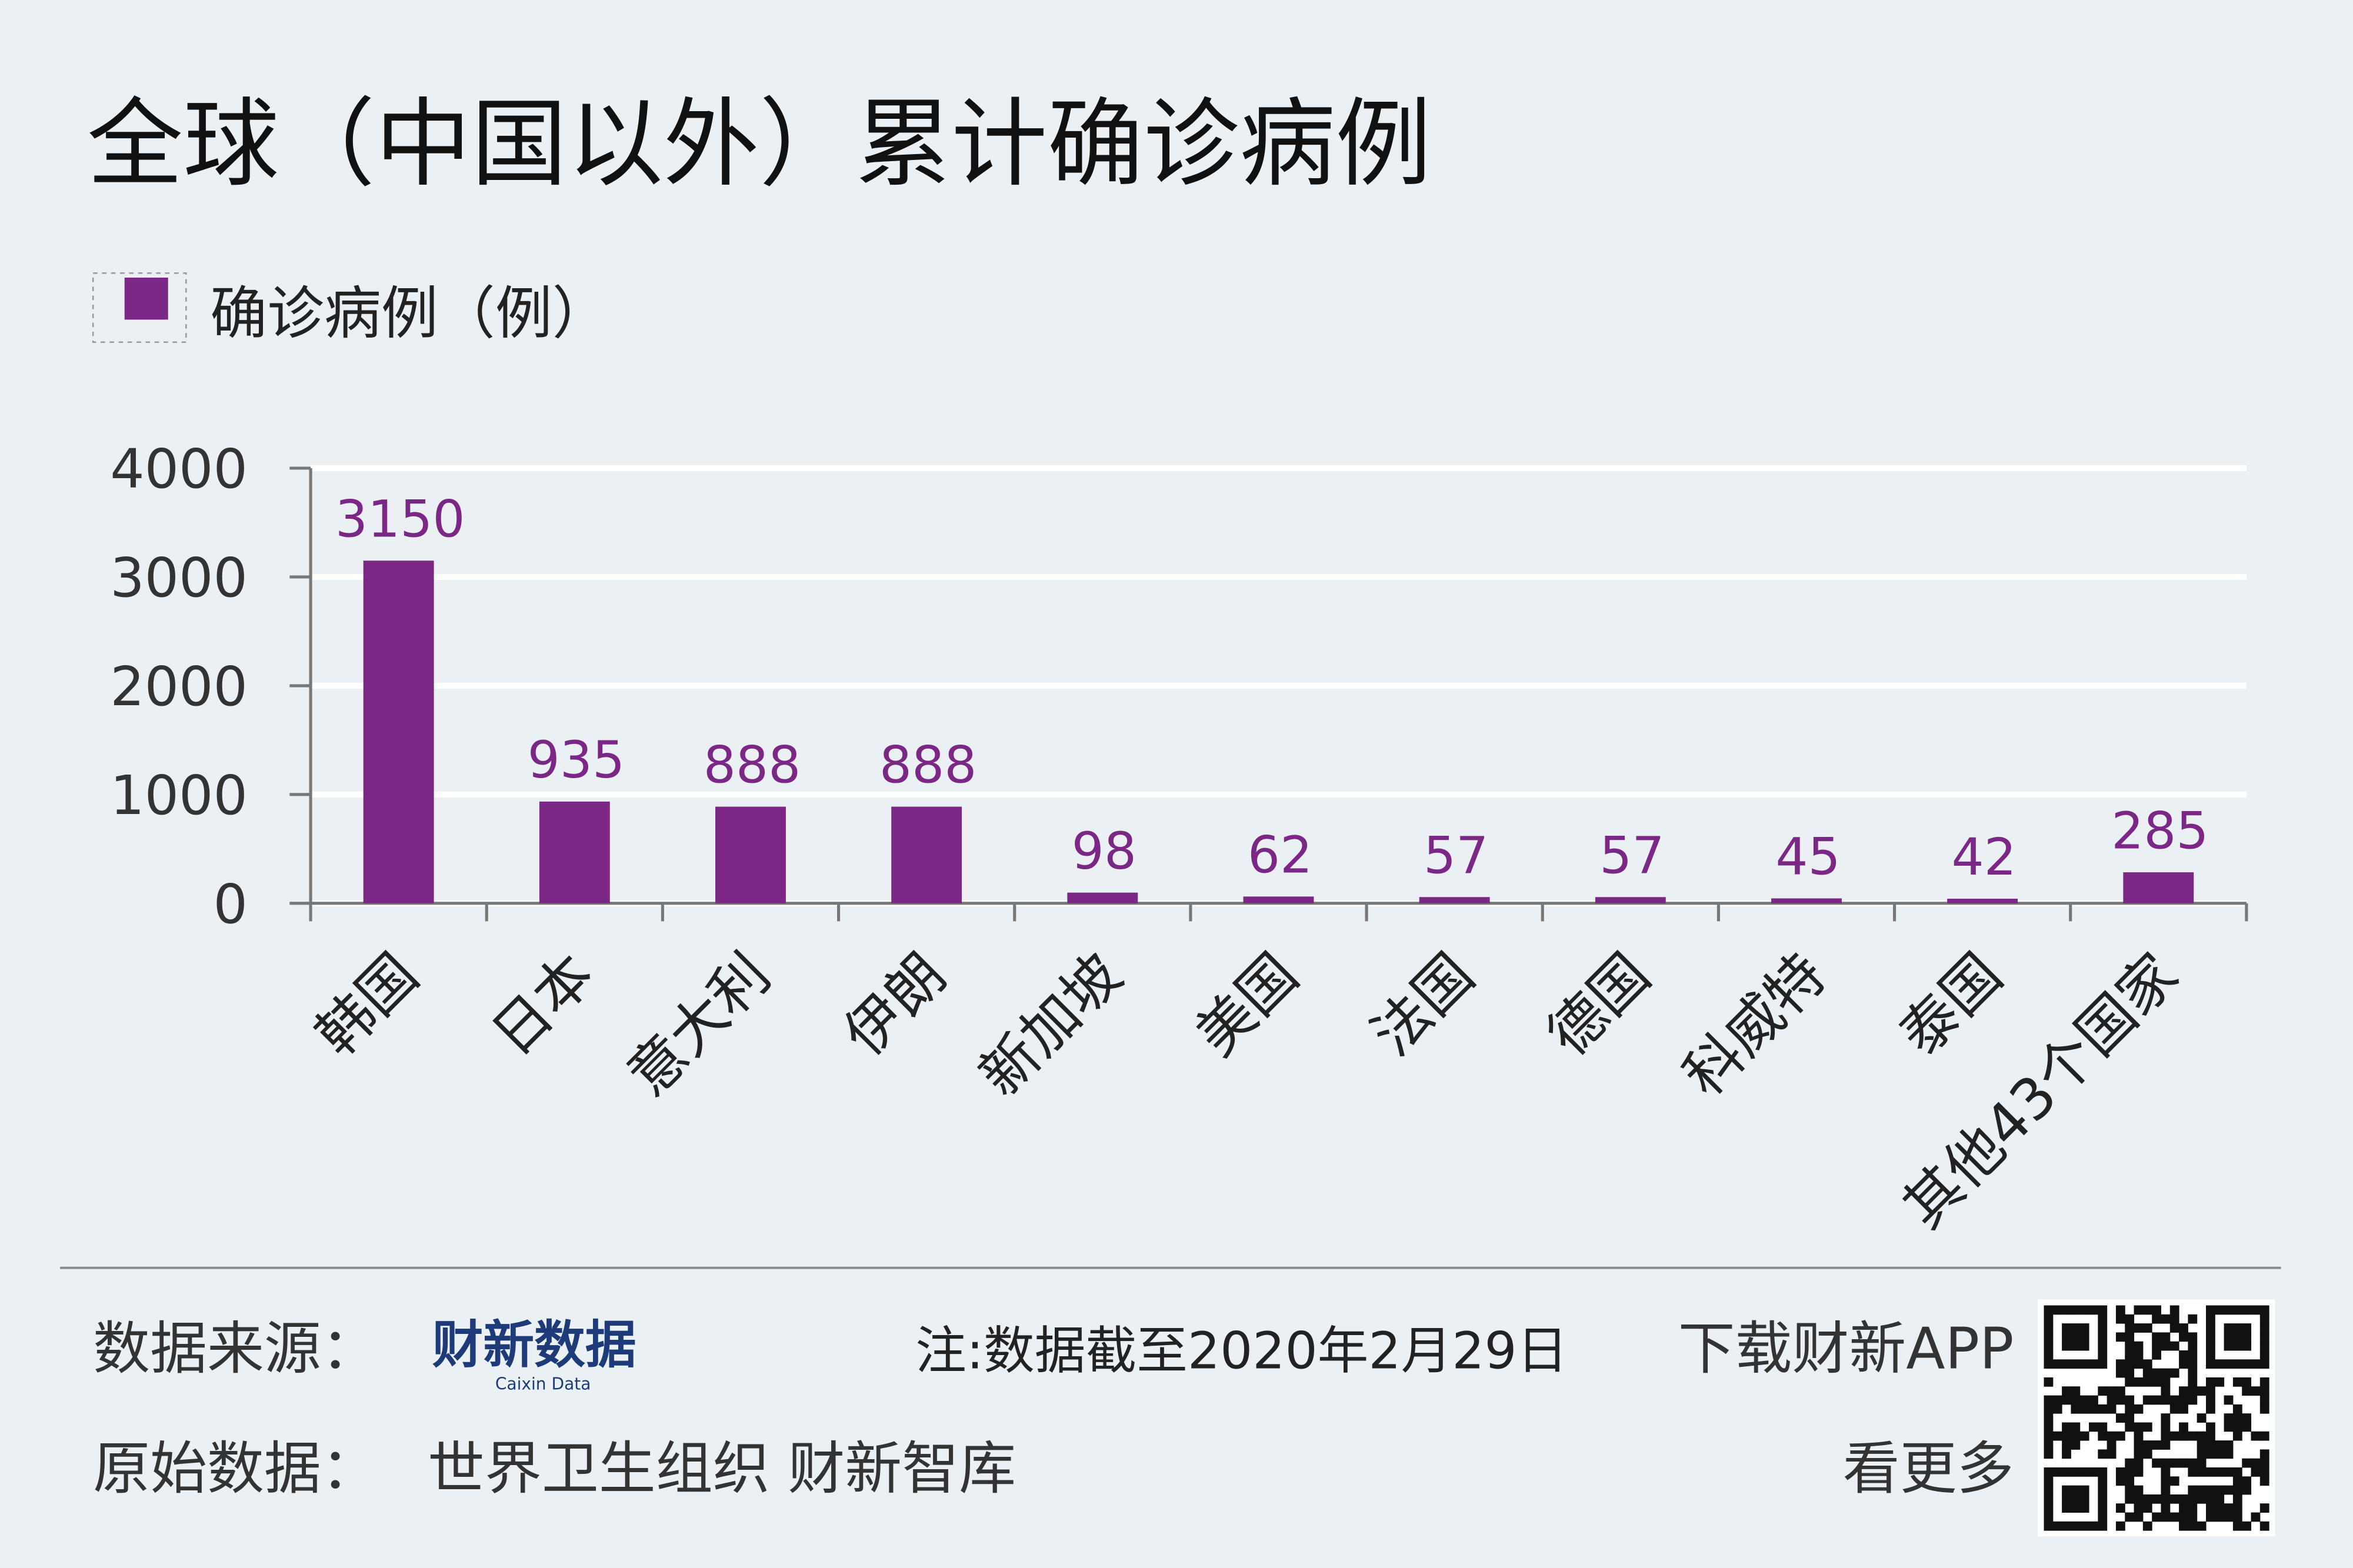  I want to click on legend-label: 确诊病例（例）, so click(409, 313).